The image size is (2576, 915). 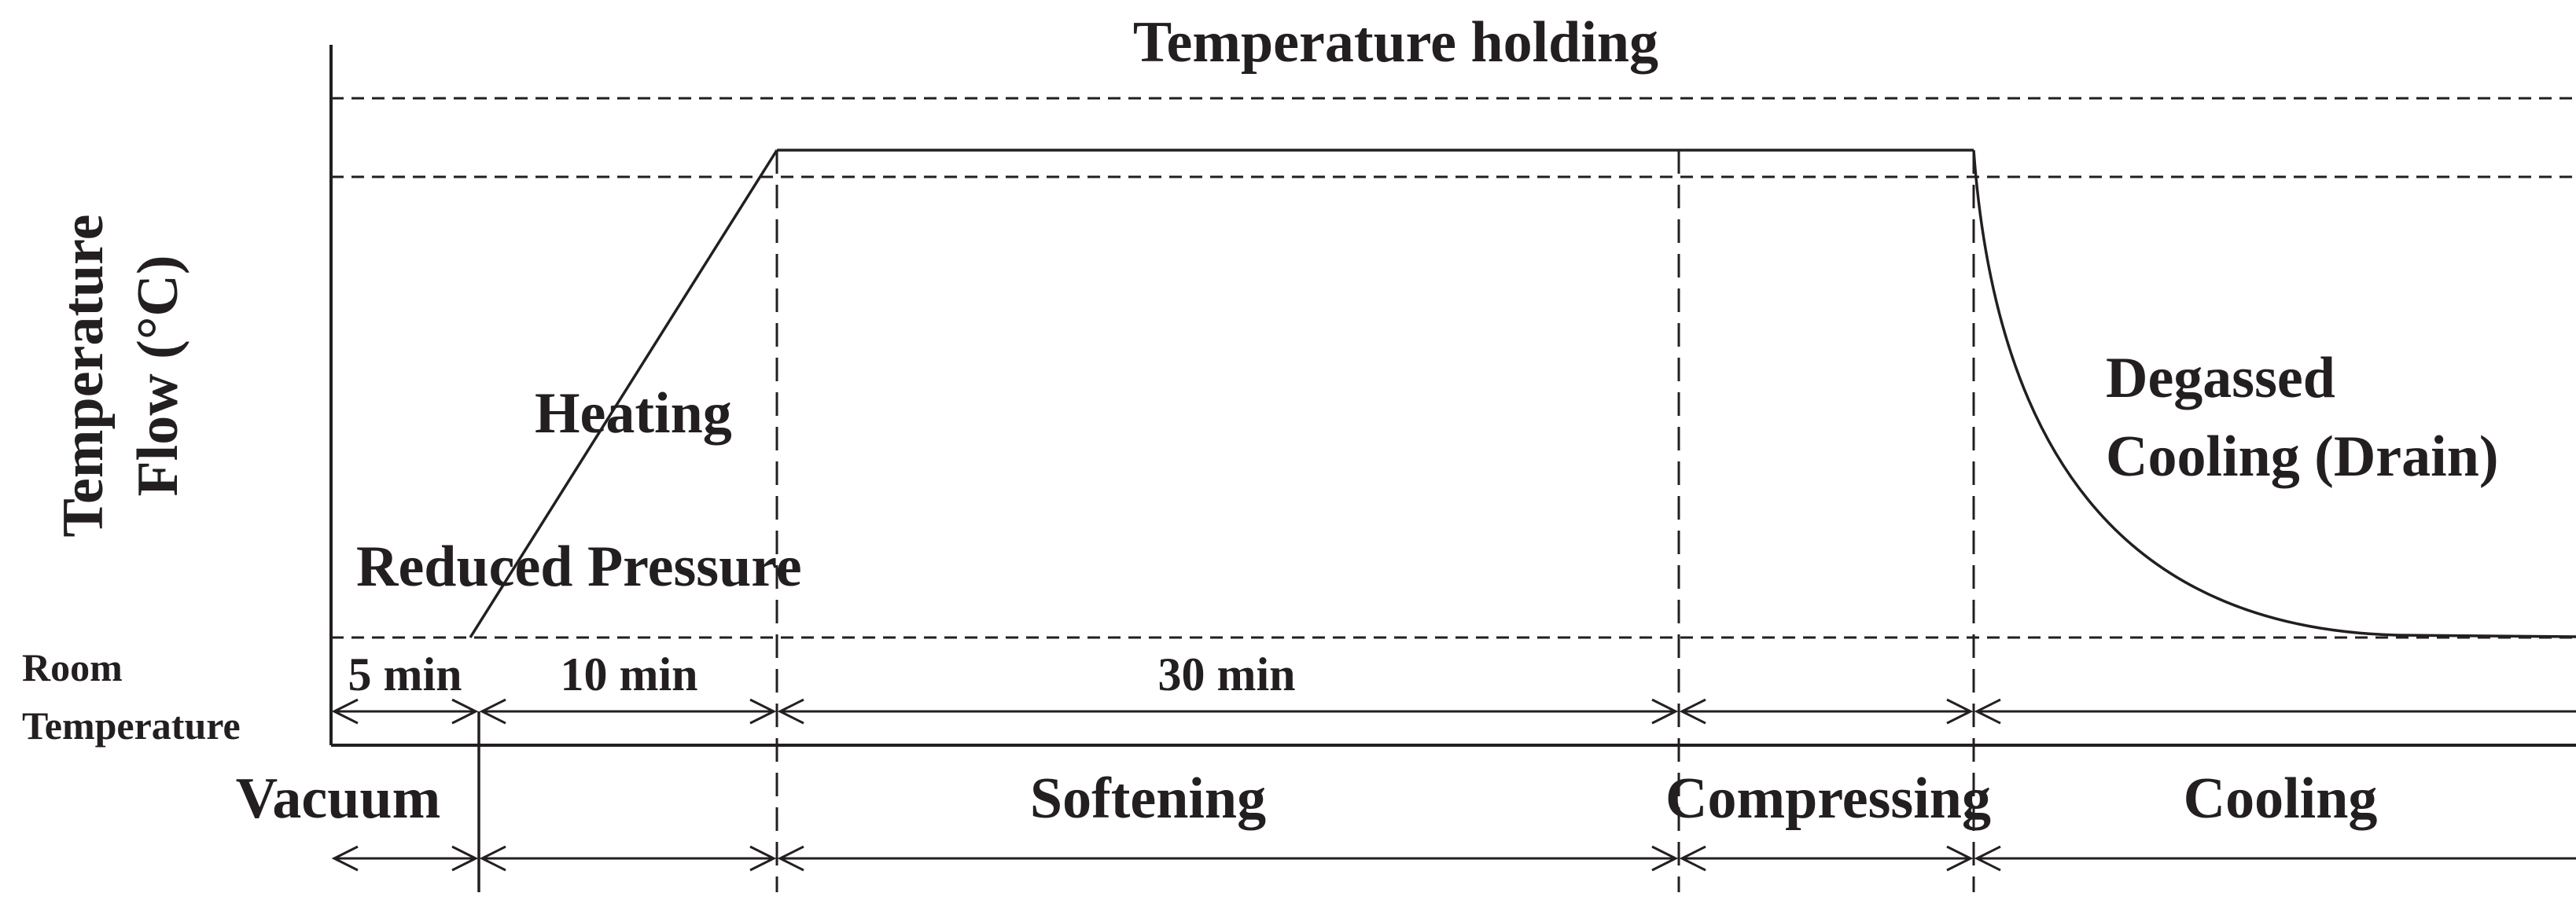 What do you see at coordinates (1454, 711) in the screenshot?
I see `duration-arrow-row` at bounding box center [1454, 711].